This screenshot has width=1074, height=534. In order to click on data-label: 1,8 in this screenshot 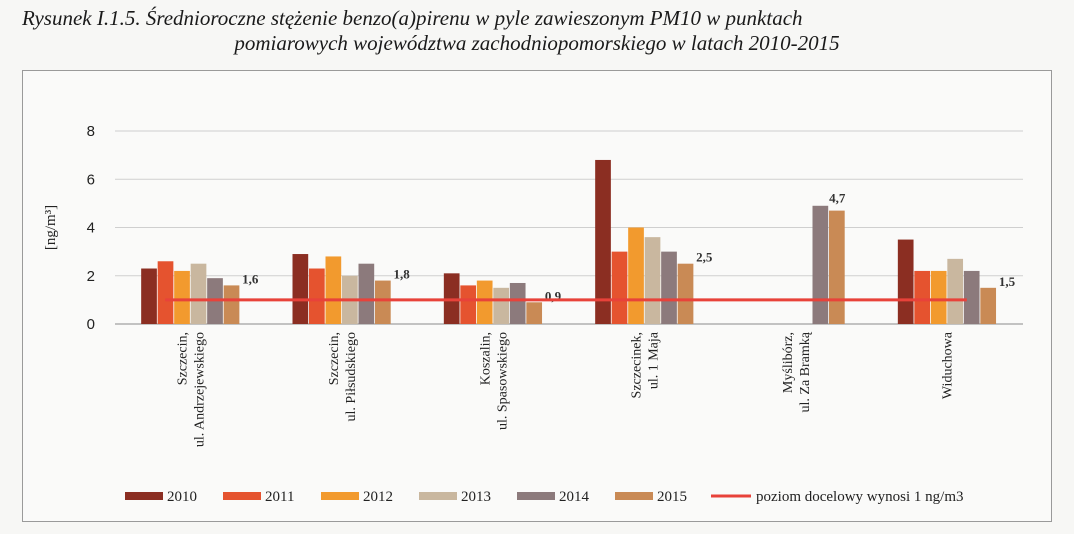, I will do `click(402, 274)`.